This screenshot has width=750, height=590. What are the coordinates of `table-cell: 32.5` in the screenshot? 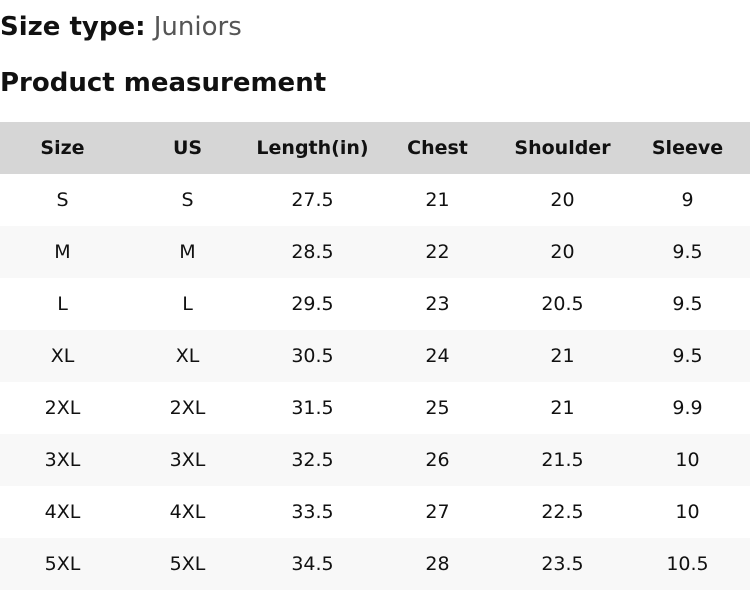 It's located at (312, 460).